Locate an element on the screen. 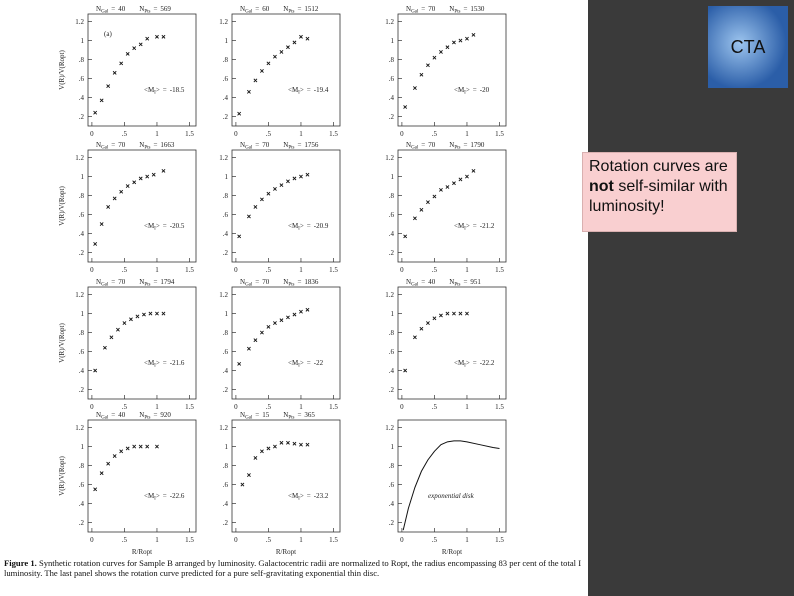 This screenshot has height=596, width=794. value: -18.5 is located at coordinates (177, 90).